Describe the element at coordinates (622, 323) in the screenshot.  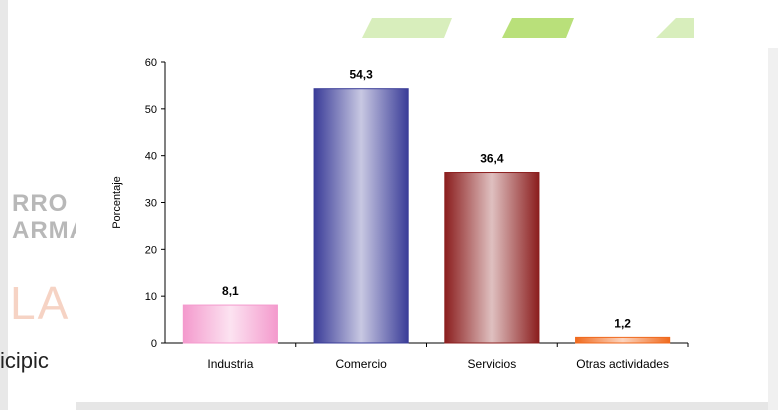
I see `data-label: 1,2` at that location.